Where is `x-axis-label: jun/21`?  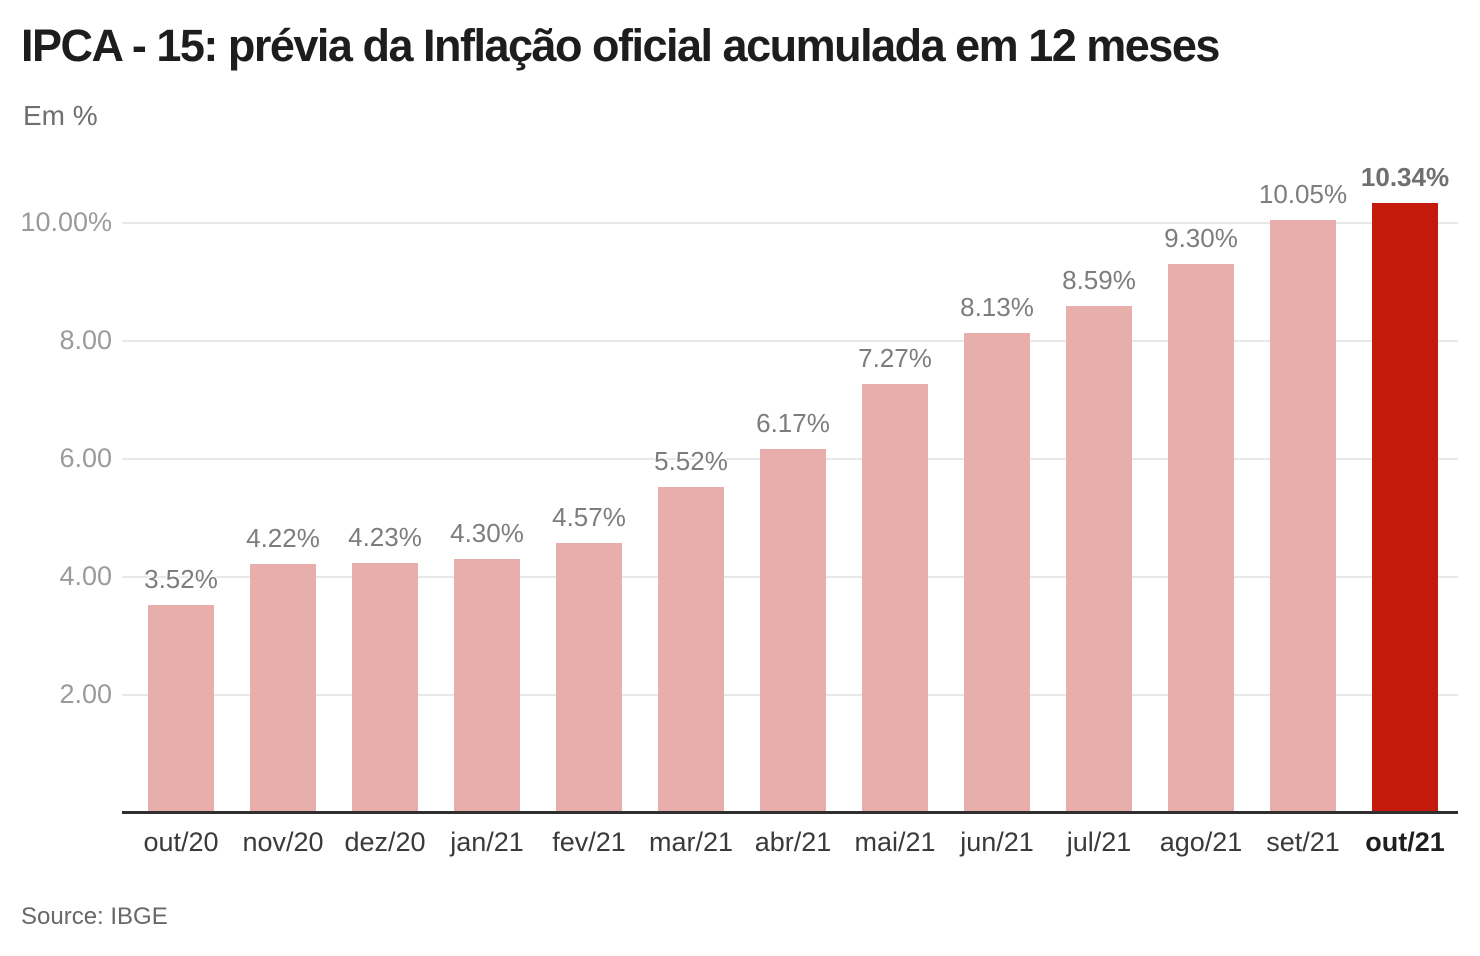 x-axis-label: jun/21 is located at coordinates (997, 842).